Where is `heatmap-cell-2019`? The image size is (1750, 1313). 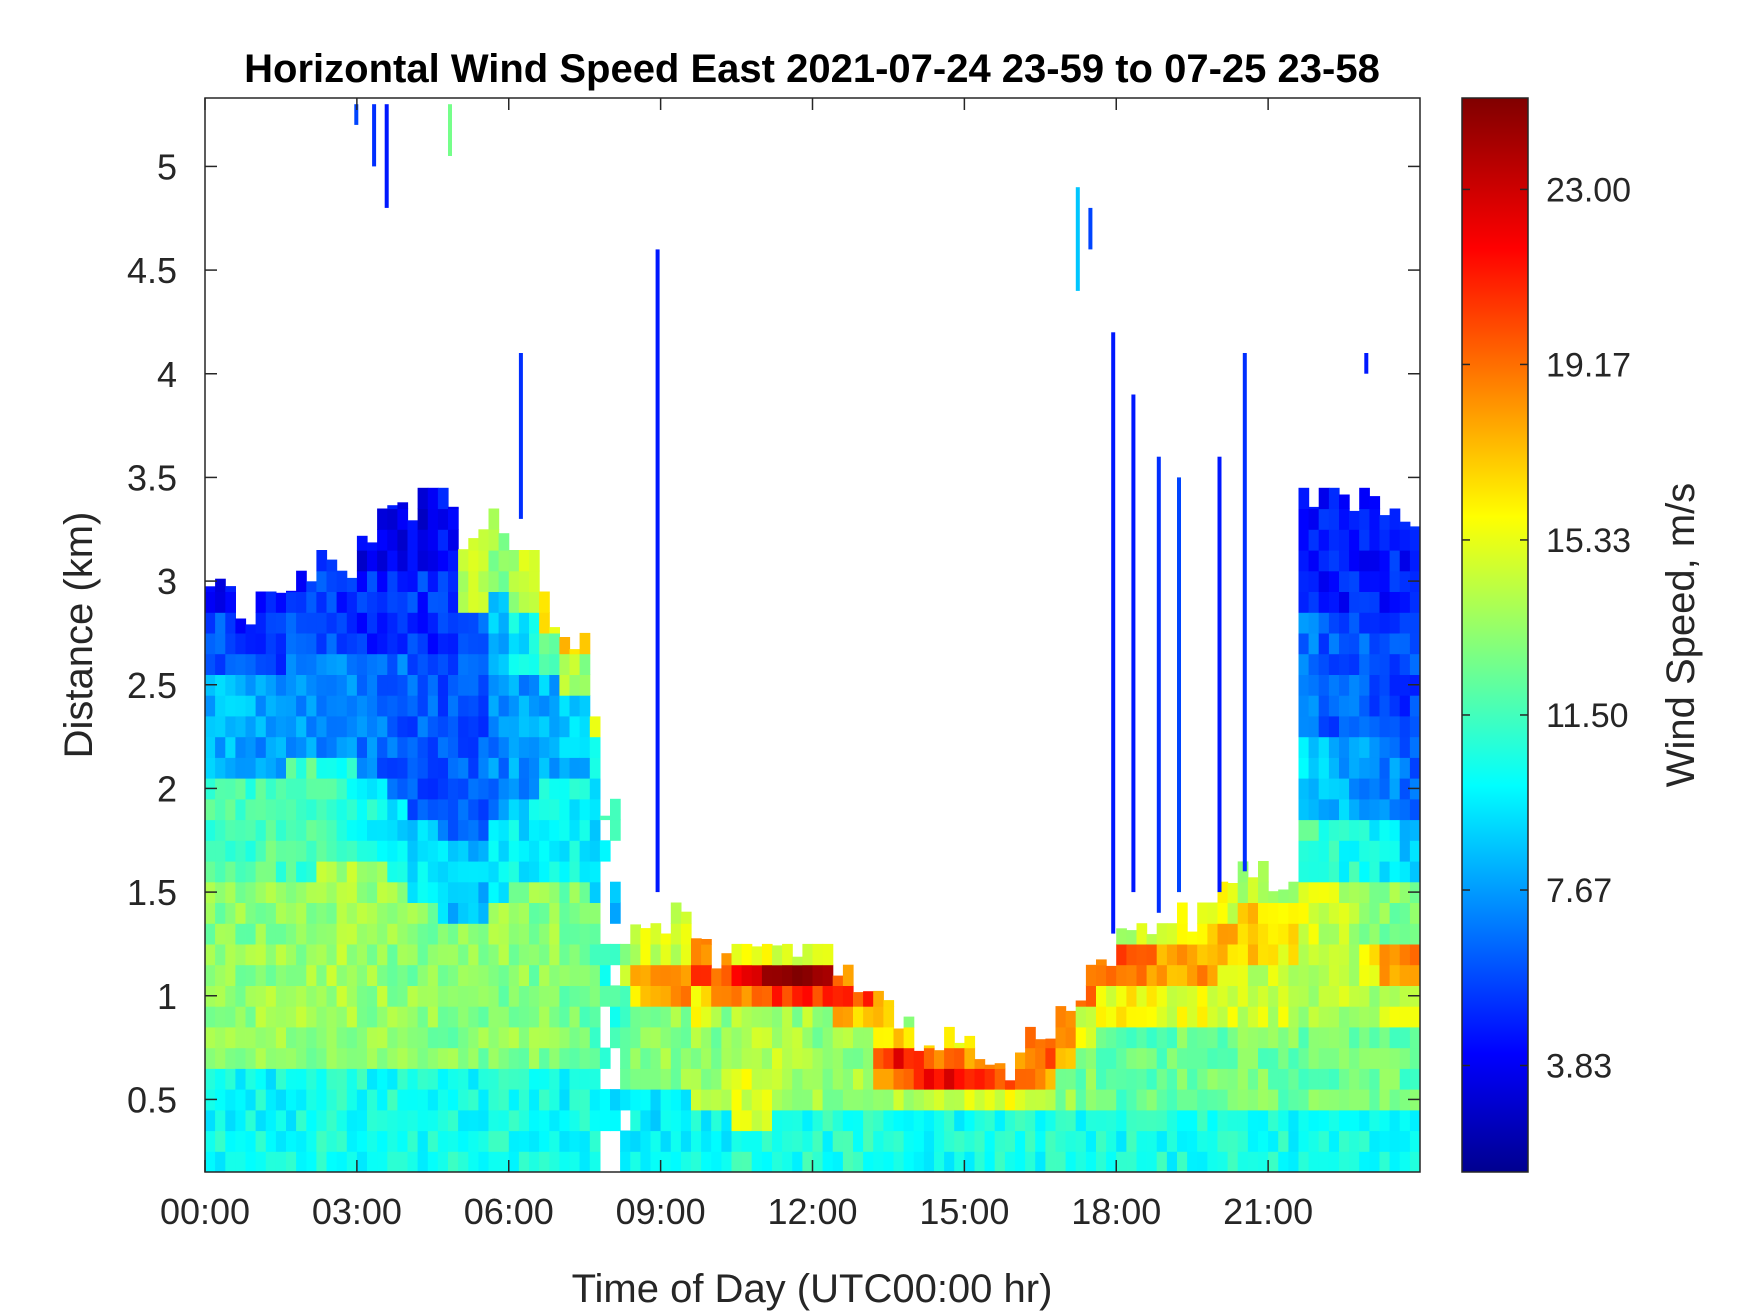
heatmap-cell-2019 is located at coordinates (1344, 747).